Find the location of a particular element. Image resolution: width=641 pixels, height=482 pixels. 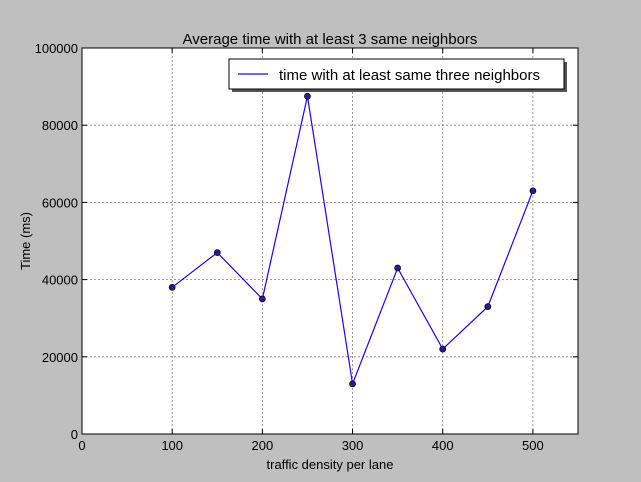

x-tick-label: 200 is located at coordinates (263, 445).